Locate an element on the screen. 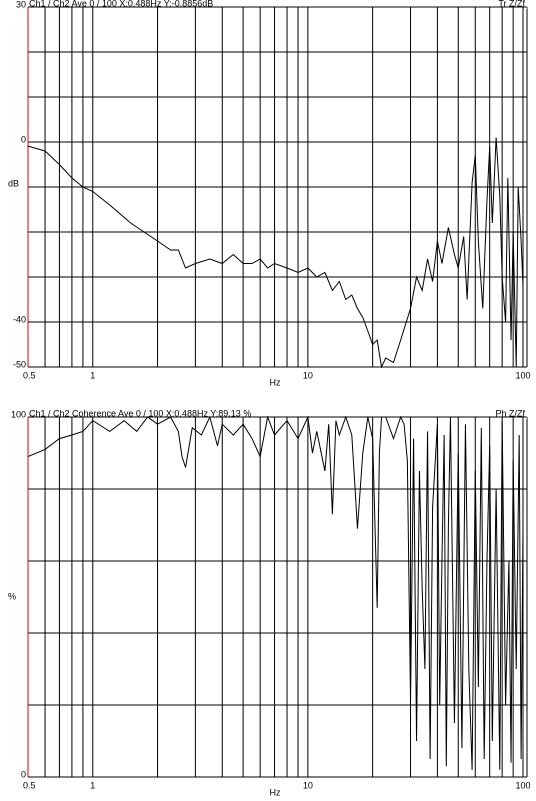 The width and height of the screenshot is (536, 801). mode-label: Tr Z/Zf is located at coordinates (511, 4).